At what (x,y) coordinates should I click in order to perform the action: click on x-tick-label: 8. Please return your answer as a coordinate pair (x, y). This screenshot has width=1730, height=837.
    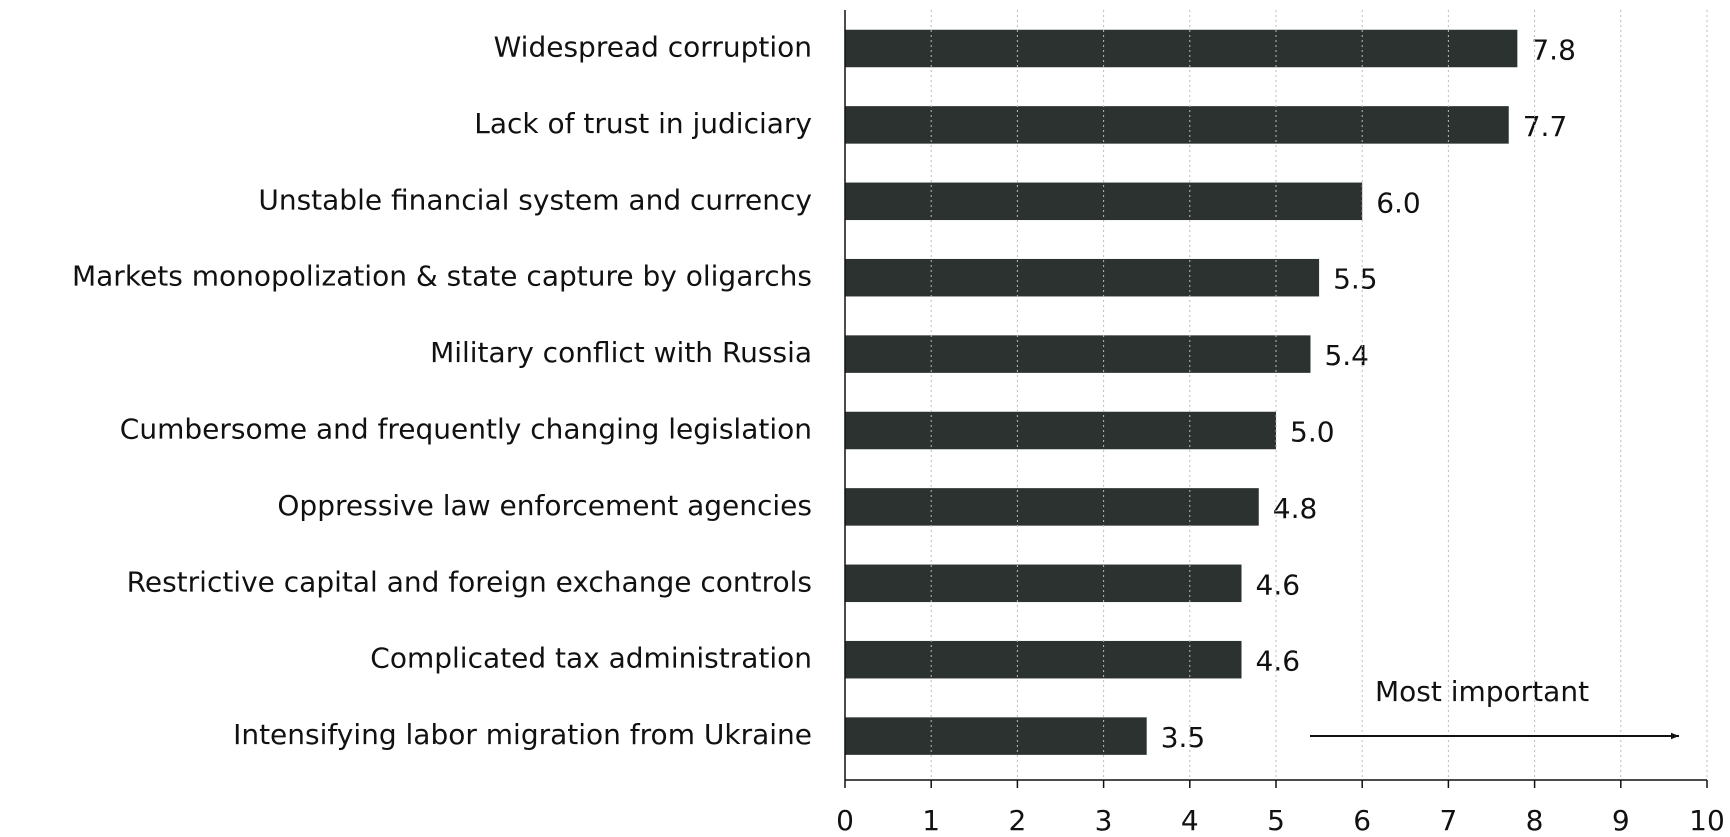
    Looking at the image, I should click on (1535, 818).